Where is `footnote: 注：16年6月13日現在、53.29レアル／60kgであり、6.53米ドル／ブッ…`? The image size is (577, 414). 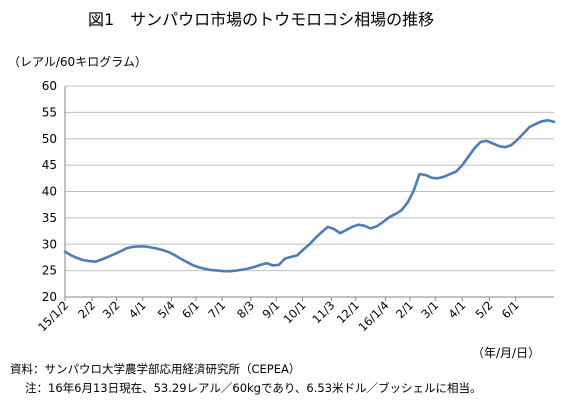
footnote: 注：16年6月13日現在、53.29レアル／60kgであり、6.53米ドル／ブッ… is located at coordinates (253, 388).